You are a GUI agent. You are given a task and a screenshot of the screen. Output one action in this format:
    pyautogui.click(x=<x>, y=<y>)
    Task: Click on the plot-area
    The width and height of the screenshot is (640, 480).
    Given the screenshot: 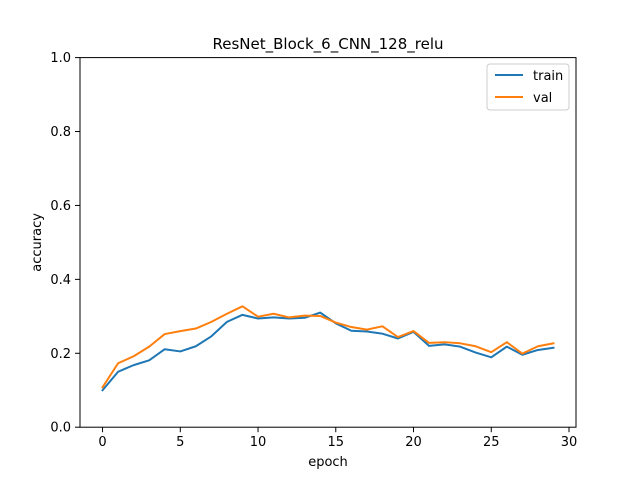 What is the action you would take?
    pyautogui.click(x=328, y=348)
    